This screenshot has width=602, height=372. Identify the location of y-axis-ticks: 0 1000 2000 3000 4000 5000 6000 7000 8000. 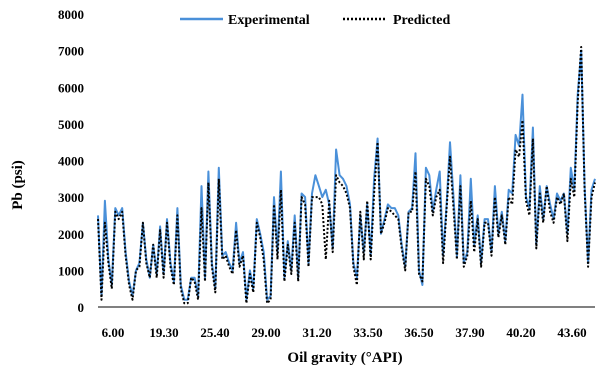
(71, 161).